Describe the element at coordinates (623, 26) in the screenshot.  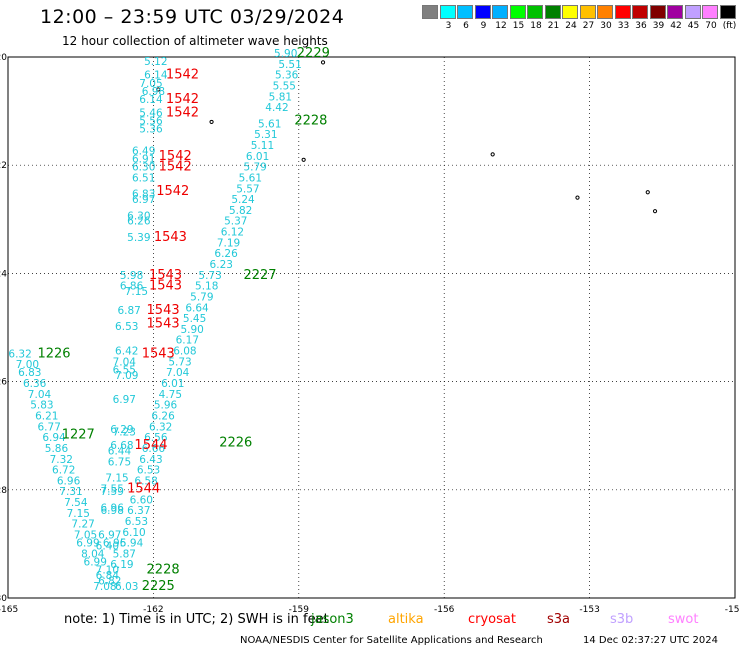
I see `legend-label: 33` at that location.